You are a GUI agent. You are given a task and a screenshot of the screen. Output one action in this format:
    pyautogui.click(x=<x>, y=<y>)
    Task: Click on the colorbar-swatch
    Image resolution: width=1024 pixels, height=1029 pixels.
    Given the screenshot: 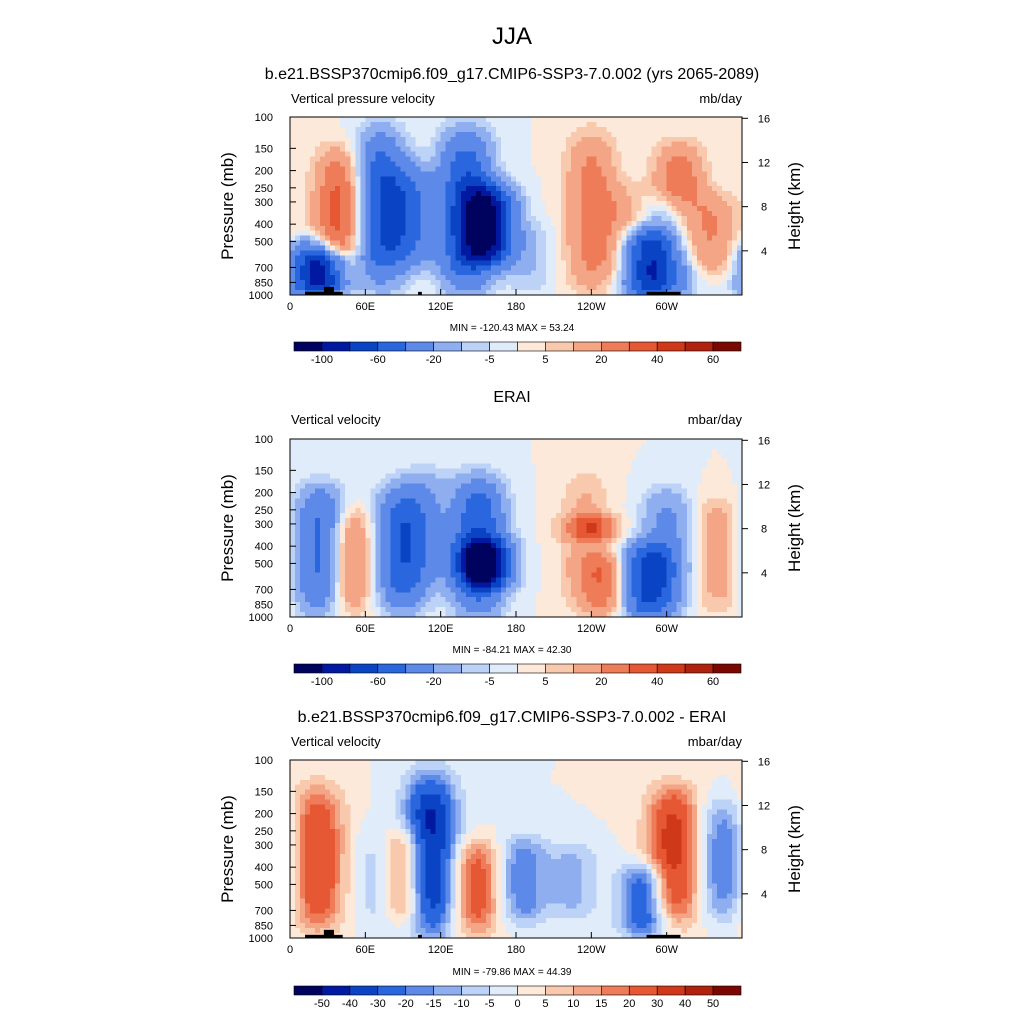 What is the action you would take?
    pyautogui.click(x=392, y=346)
    